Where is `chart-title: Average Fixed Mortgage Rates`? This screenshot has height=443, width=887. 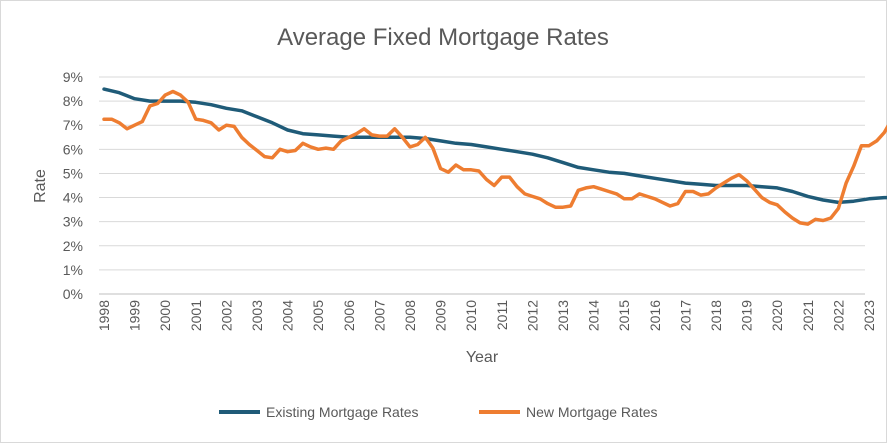
chart-title: Average Fixed Mortgage Rates is located at coordinates (443, 37).